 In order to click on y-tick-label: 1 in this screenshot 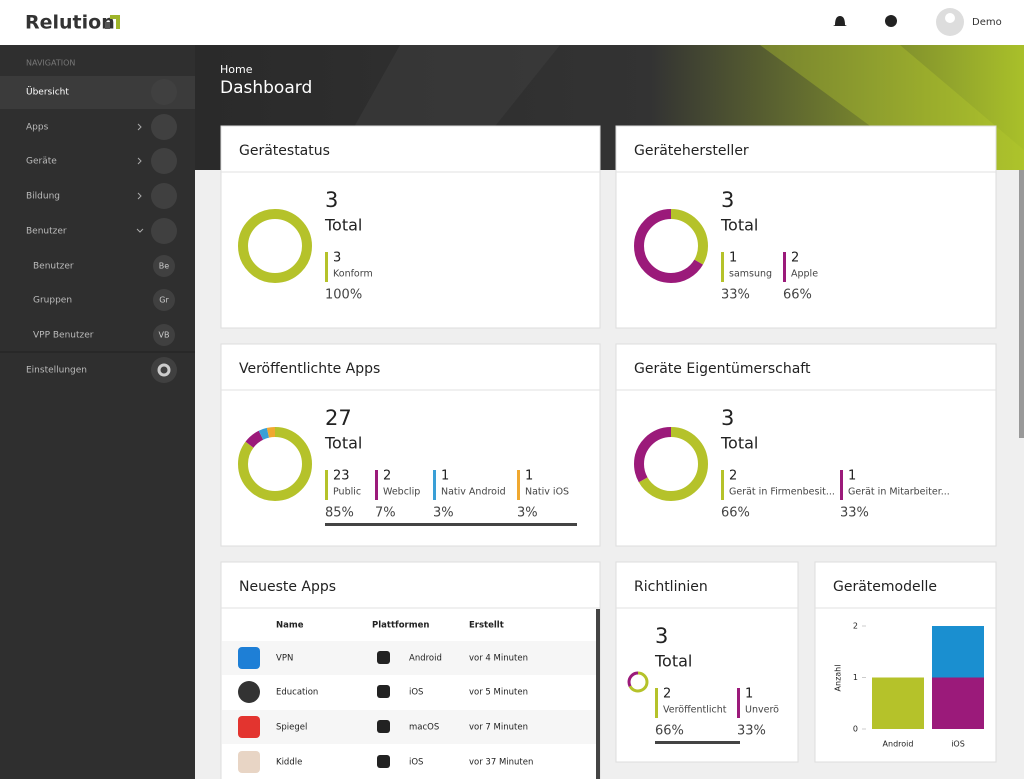, I will do `click(855, 677)`.